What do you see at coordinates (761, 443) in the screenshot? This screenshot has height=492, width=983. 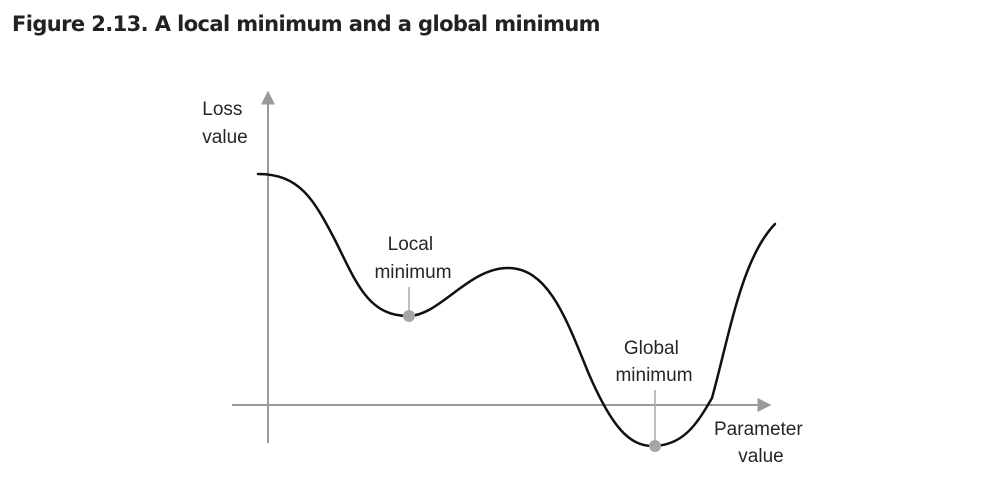 I see `x-axis-label: Parameter value` at bounding box center [761, 443].